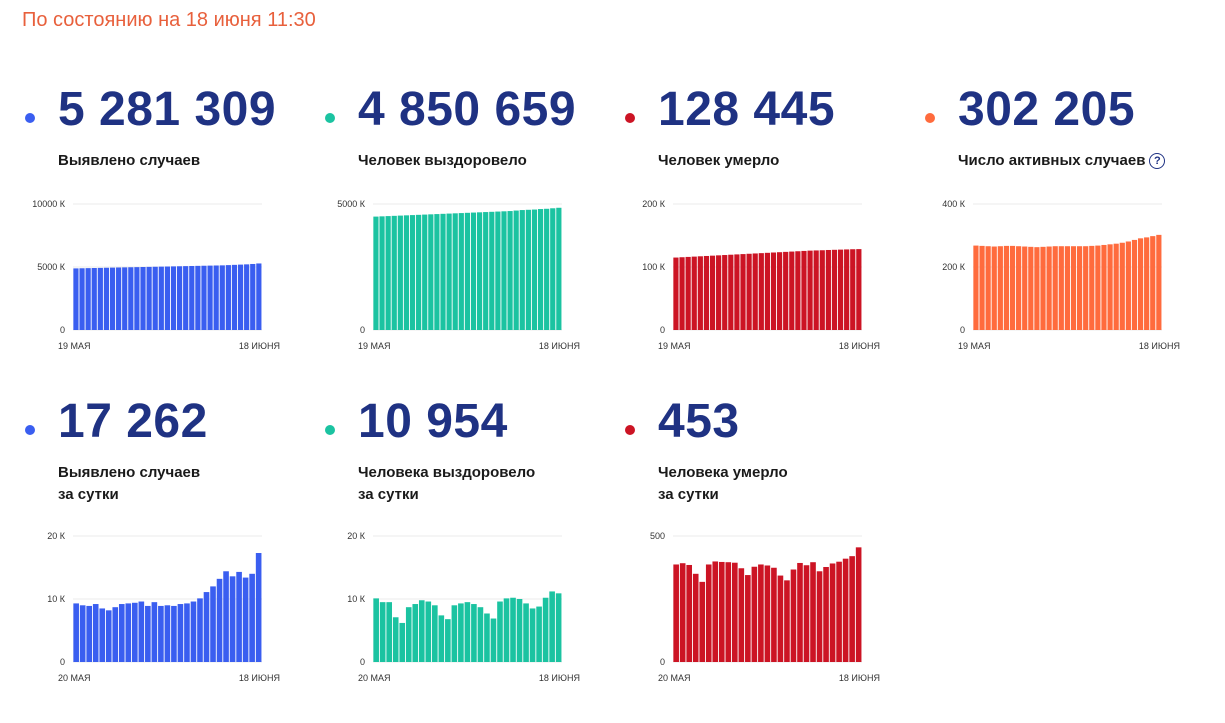 This screenshot has width=1225, height=723. What do you see at coordinates (167, 109) in the screenshot?
I see `stat-value: 5 281 309` at bounding box center [167, 109].